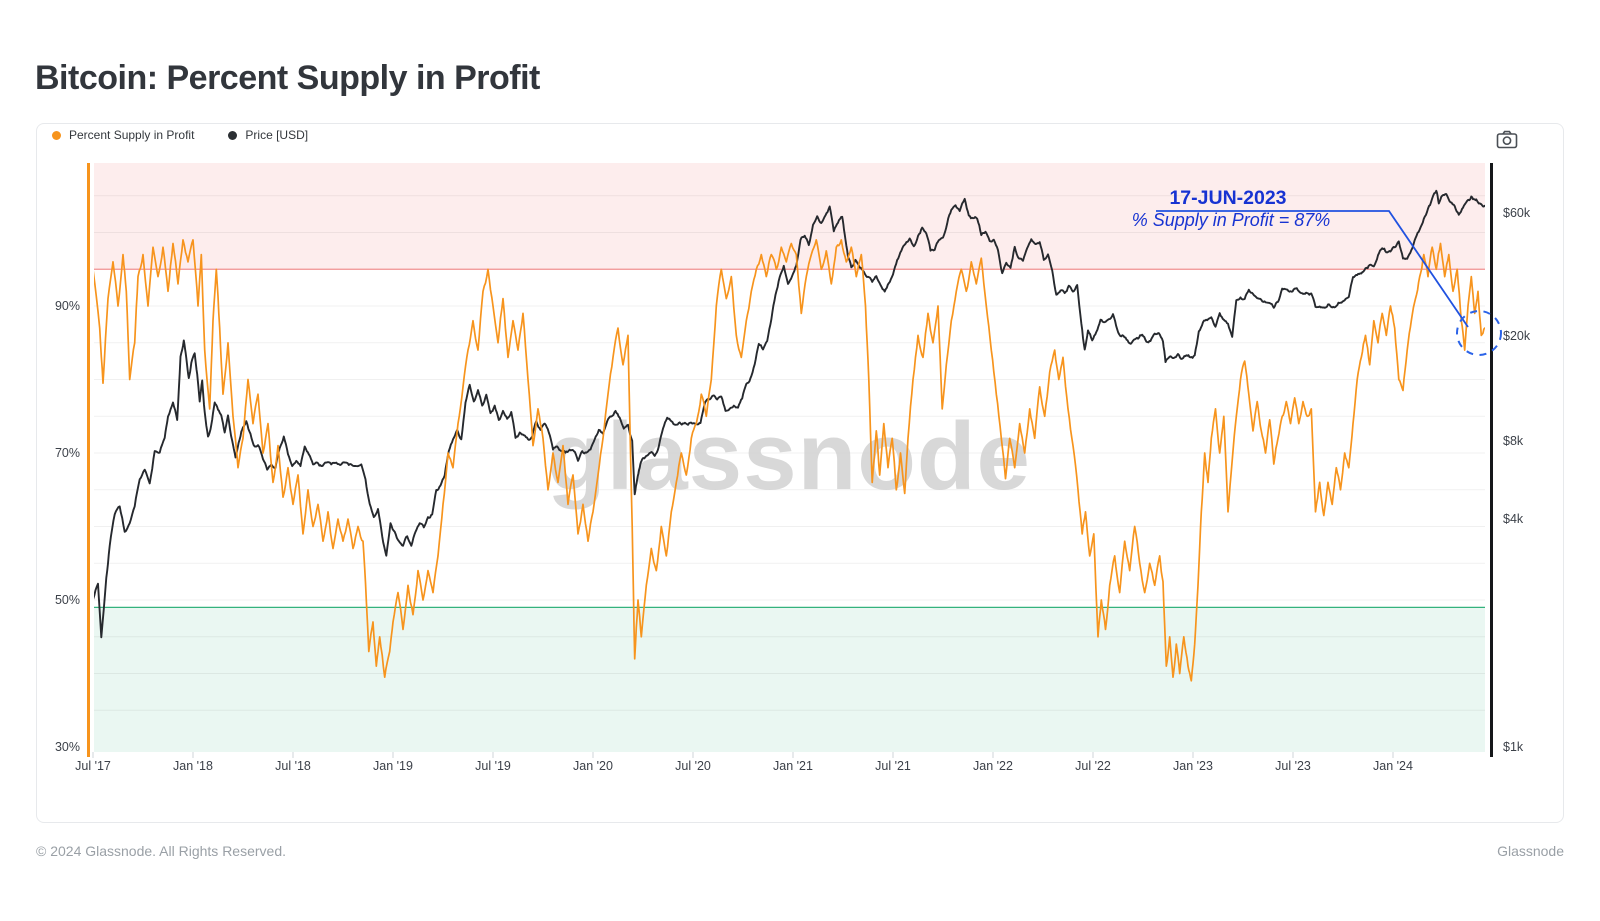 The width and height of the screenshot is (1600, 921). Describe the element at coordinates (293, 766) in the screenshot. I see `x-tick-jul18: Jul '18` at that location.